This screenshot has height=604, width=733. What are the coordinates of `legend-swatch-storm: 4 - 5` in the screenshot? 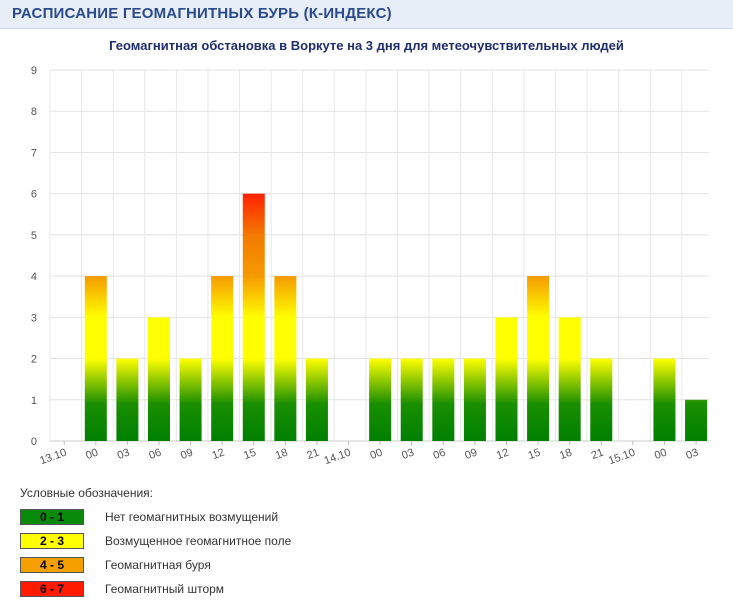 It's located at (52, 565).